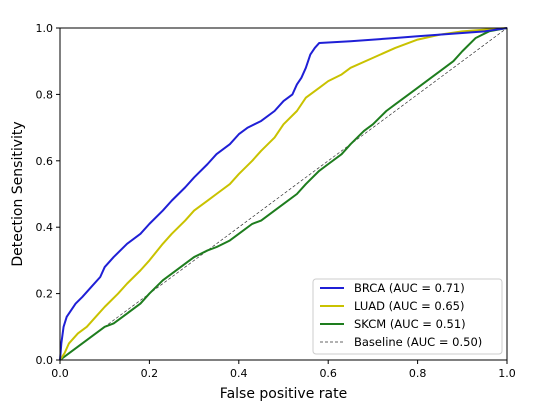 This screenshot has width=535, height=408. I want to click on x-axis-ticks: 0.0 0.2 0.4 0.6 0.8 1.0, so click(283, 370).